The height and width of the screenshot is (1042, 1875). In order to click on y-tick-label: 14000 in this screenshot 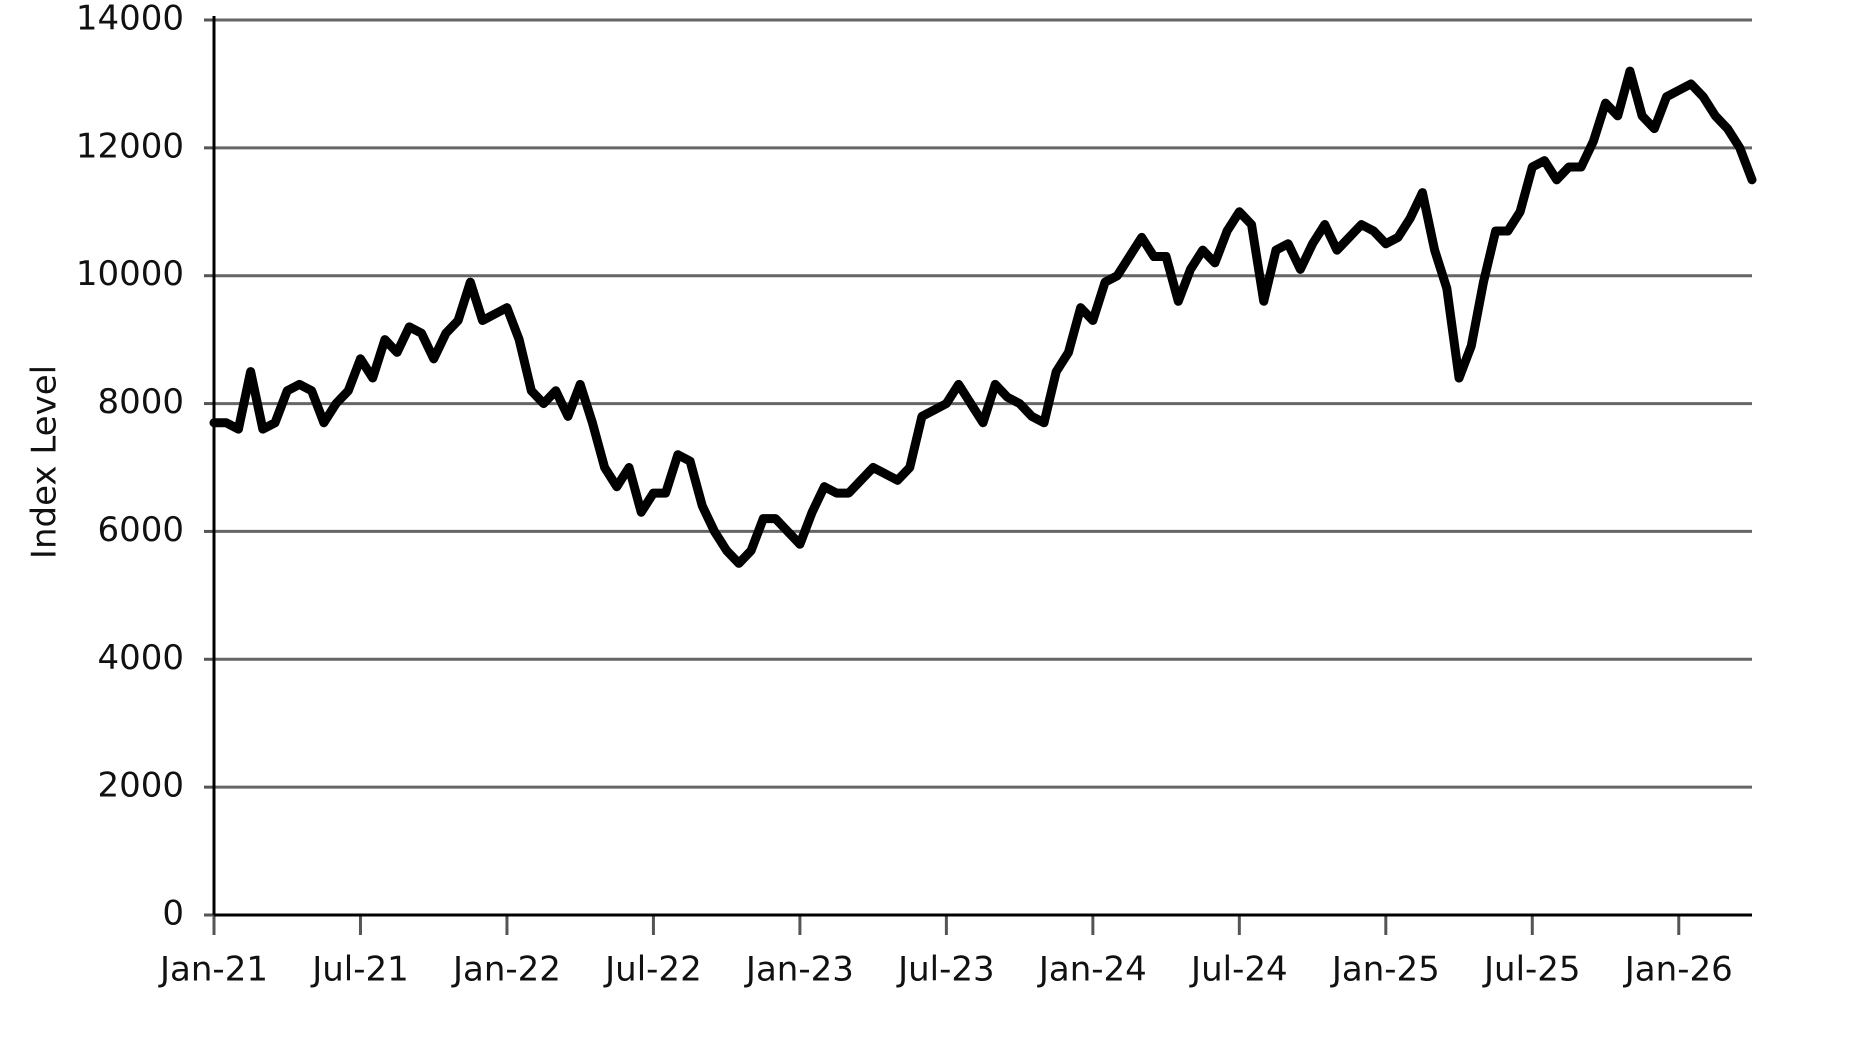, I will do `click(130, 19)`.